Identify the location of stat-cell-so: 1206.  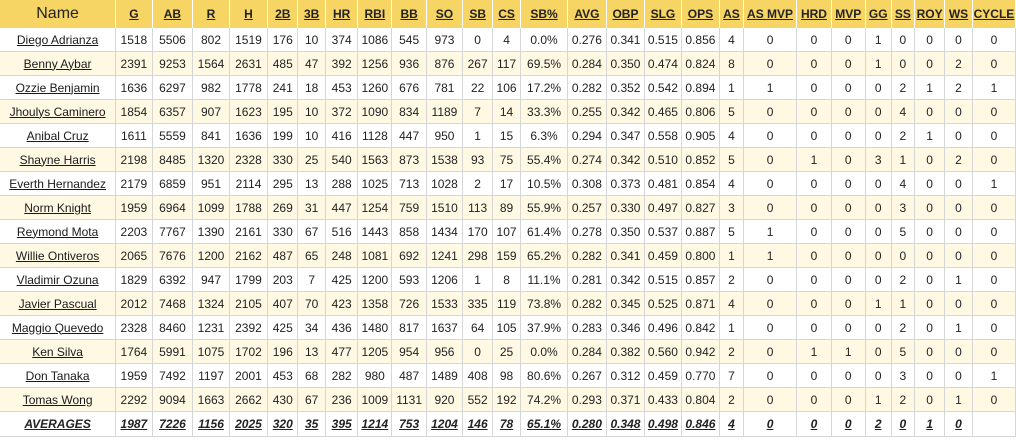
(445, 279).